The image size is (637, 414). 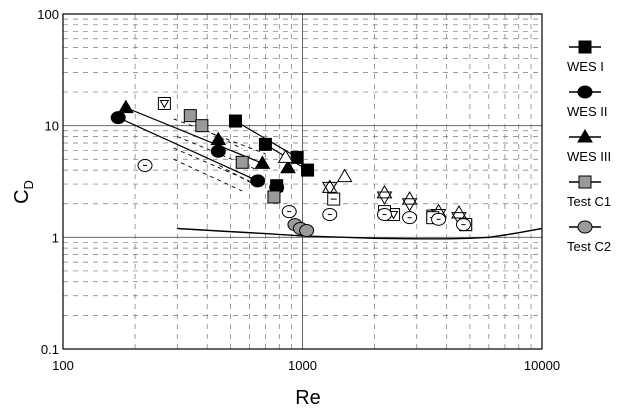 I want to click on legend-label: WES I, so click(x=585, y=66).